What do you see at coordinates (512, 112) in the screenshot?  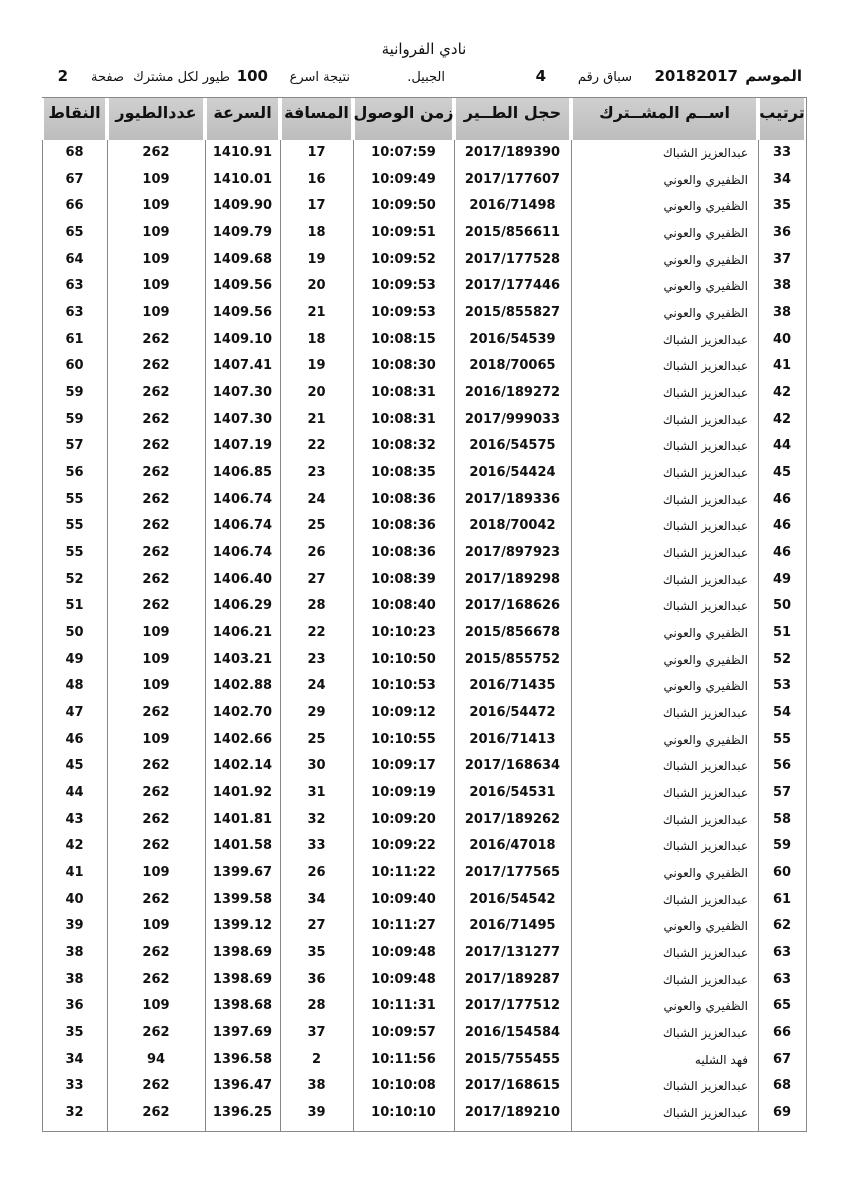 I see `column-header: حجل الطــير` at bounding box center [512, 112].